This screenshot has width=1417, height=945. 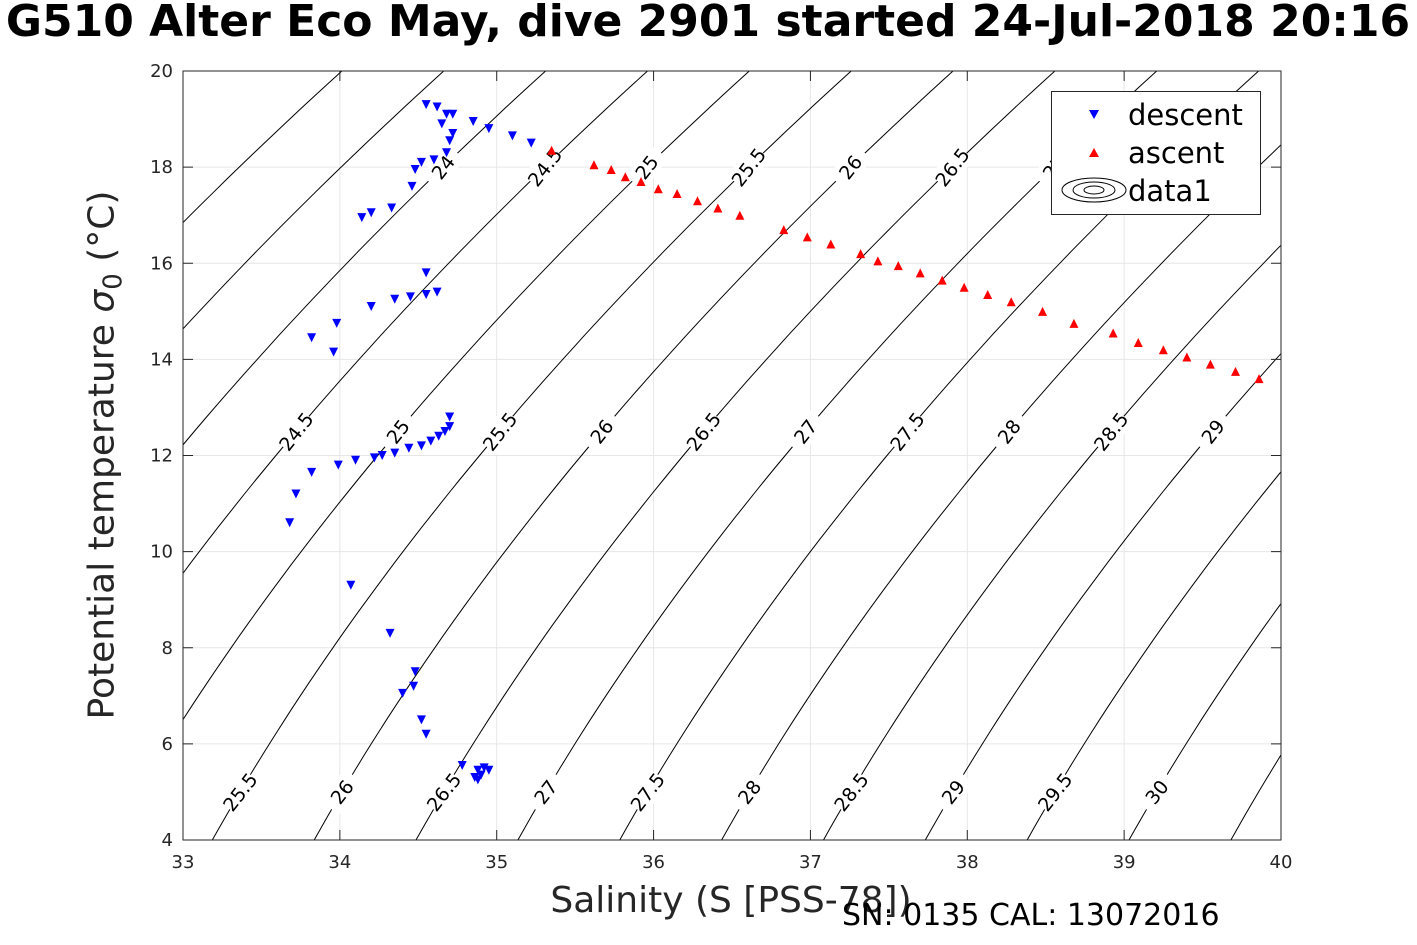 What do you see at coordinates (1176, 153) in the screenshot?
I see `legend-label-ascent: ascent` at bounding box center [1176, 153].